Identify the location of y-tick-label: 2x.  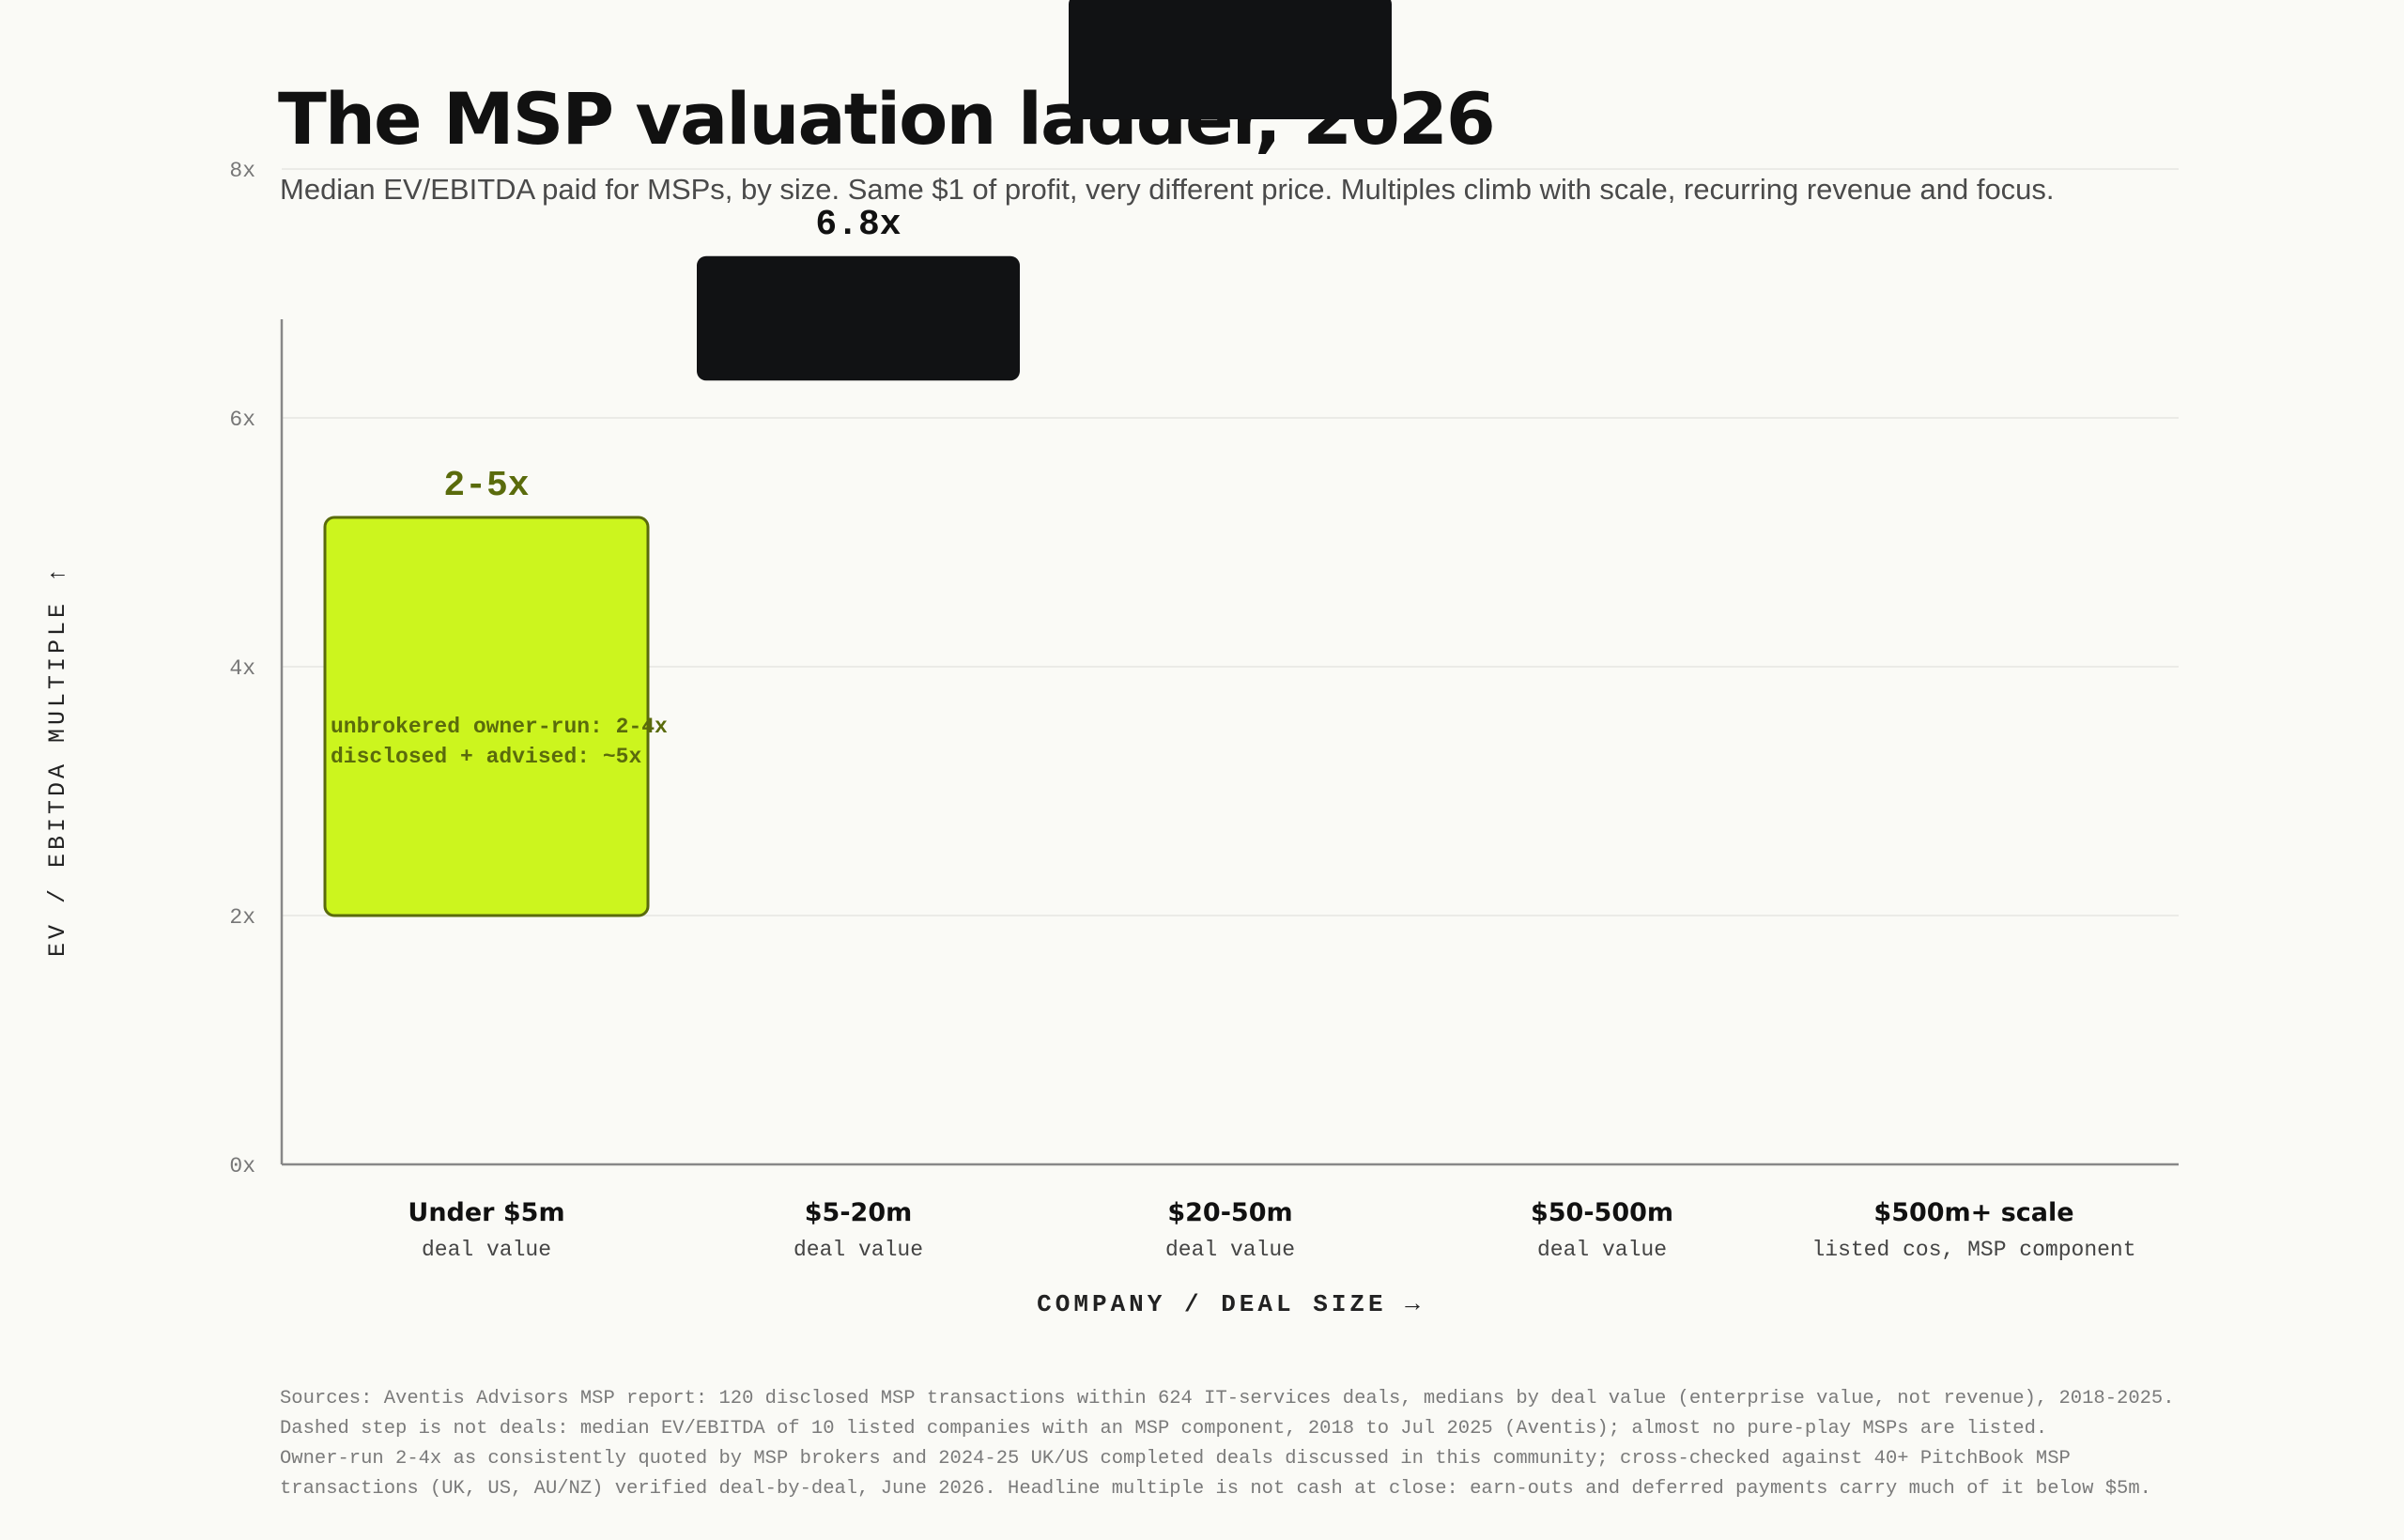
(242, 917).